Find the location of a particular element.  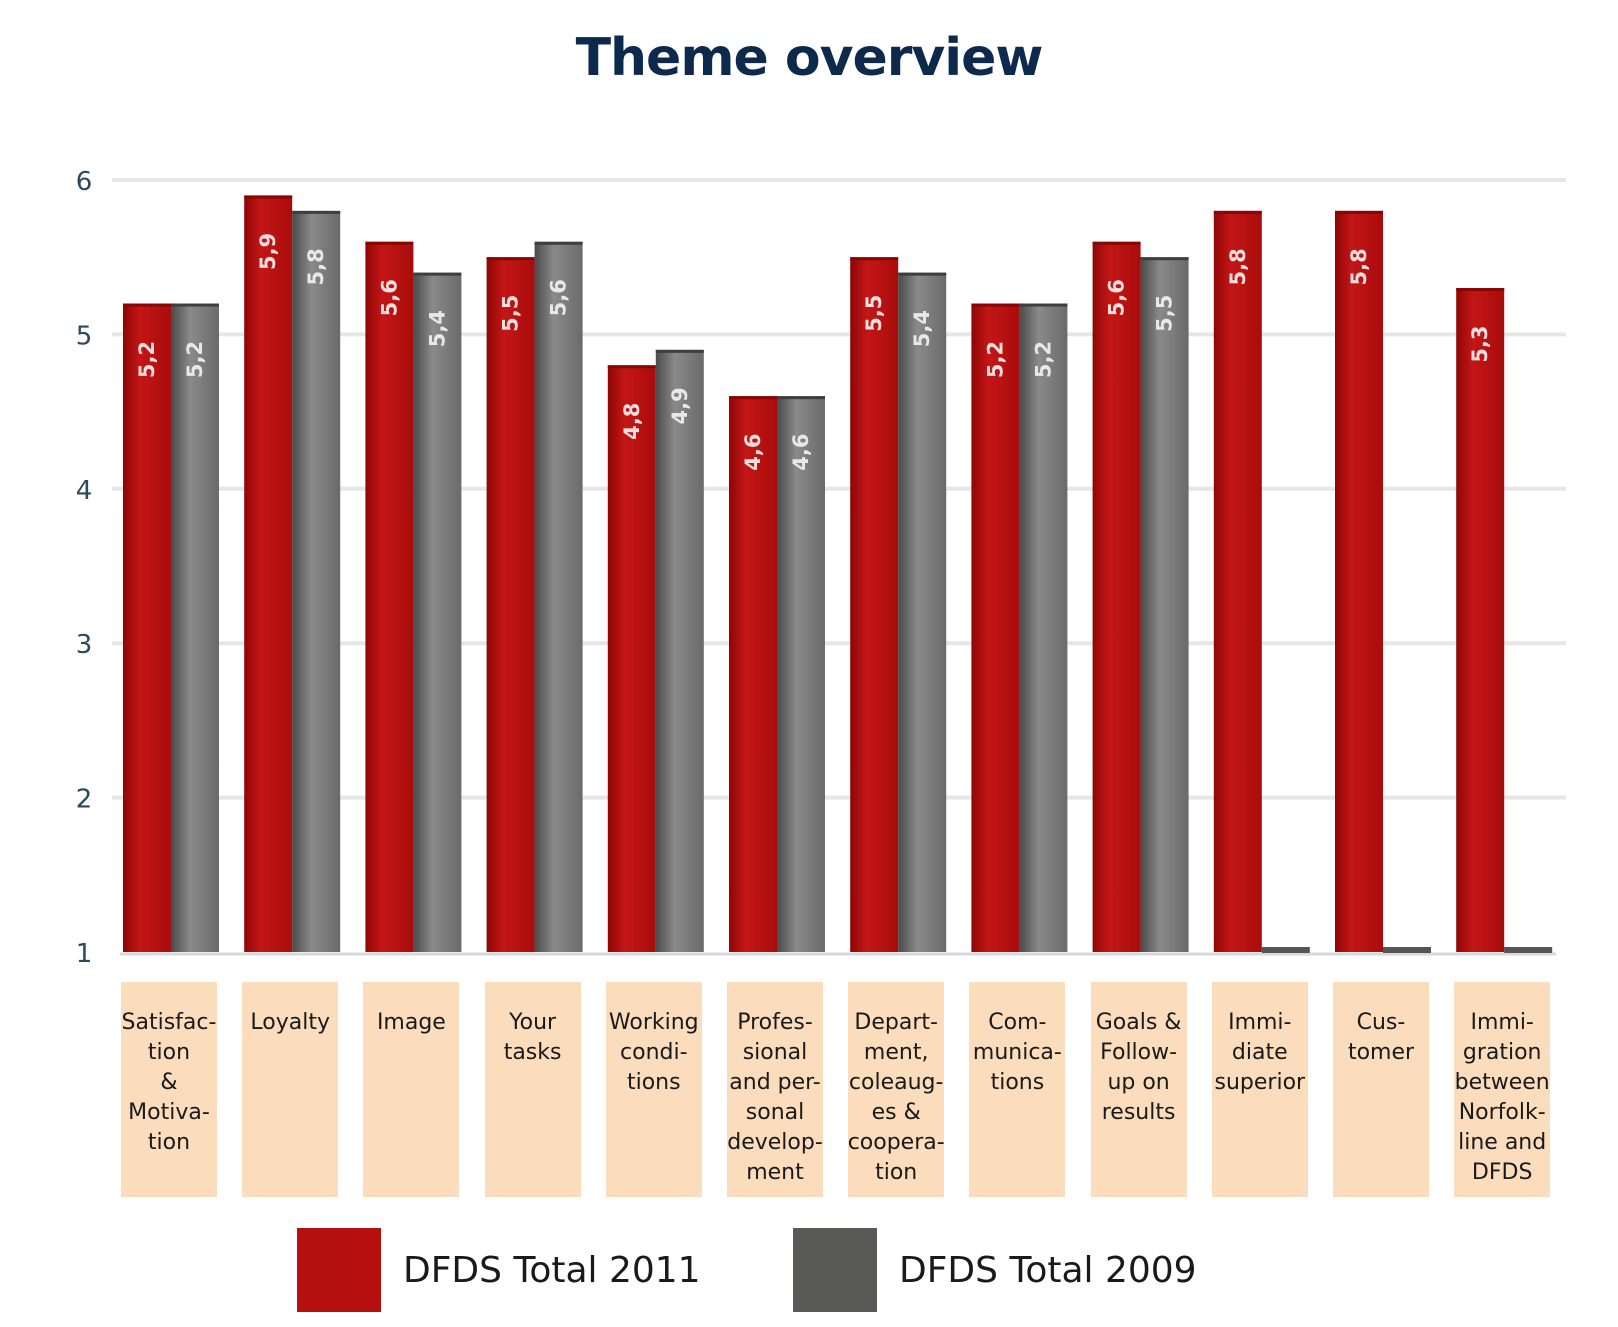

legend-item-2009: DFDS Total 2009 is located at coordinates (995, 1270).